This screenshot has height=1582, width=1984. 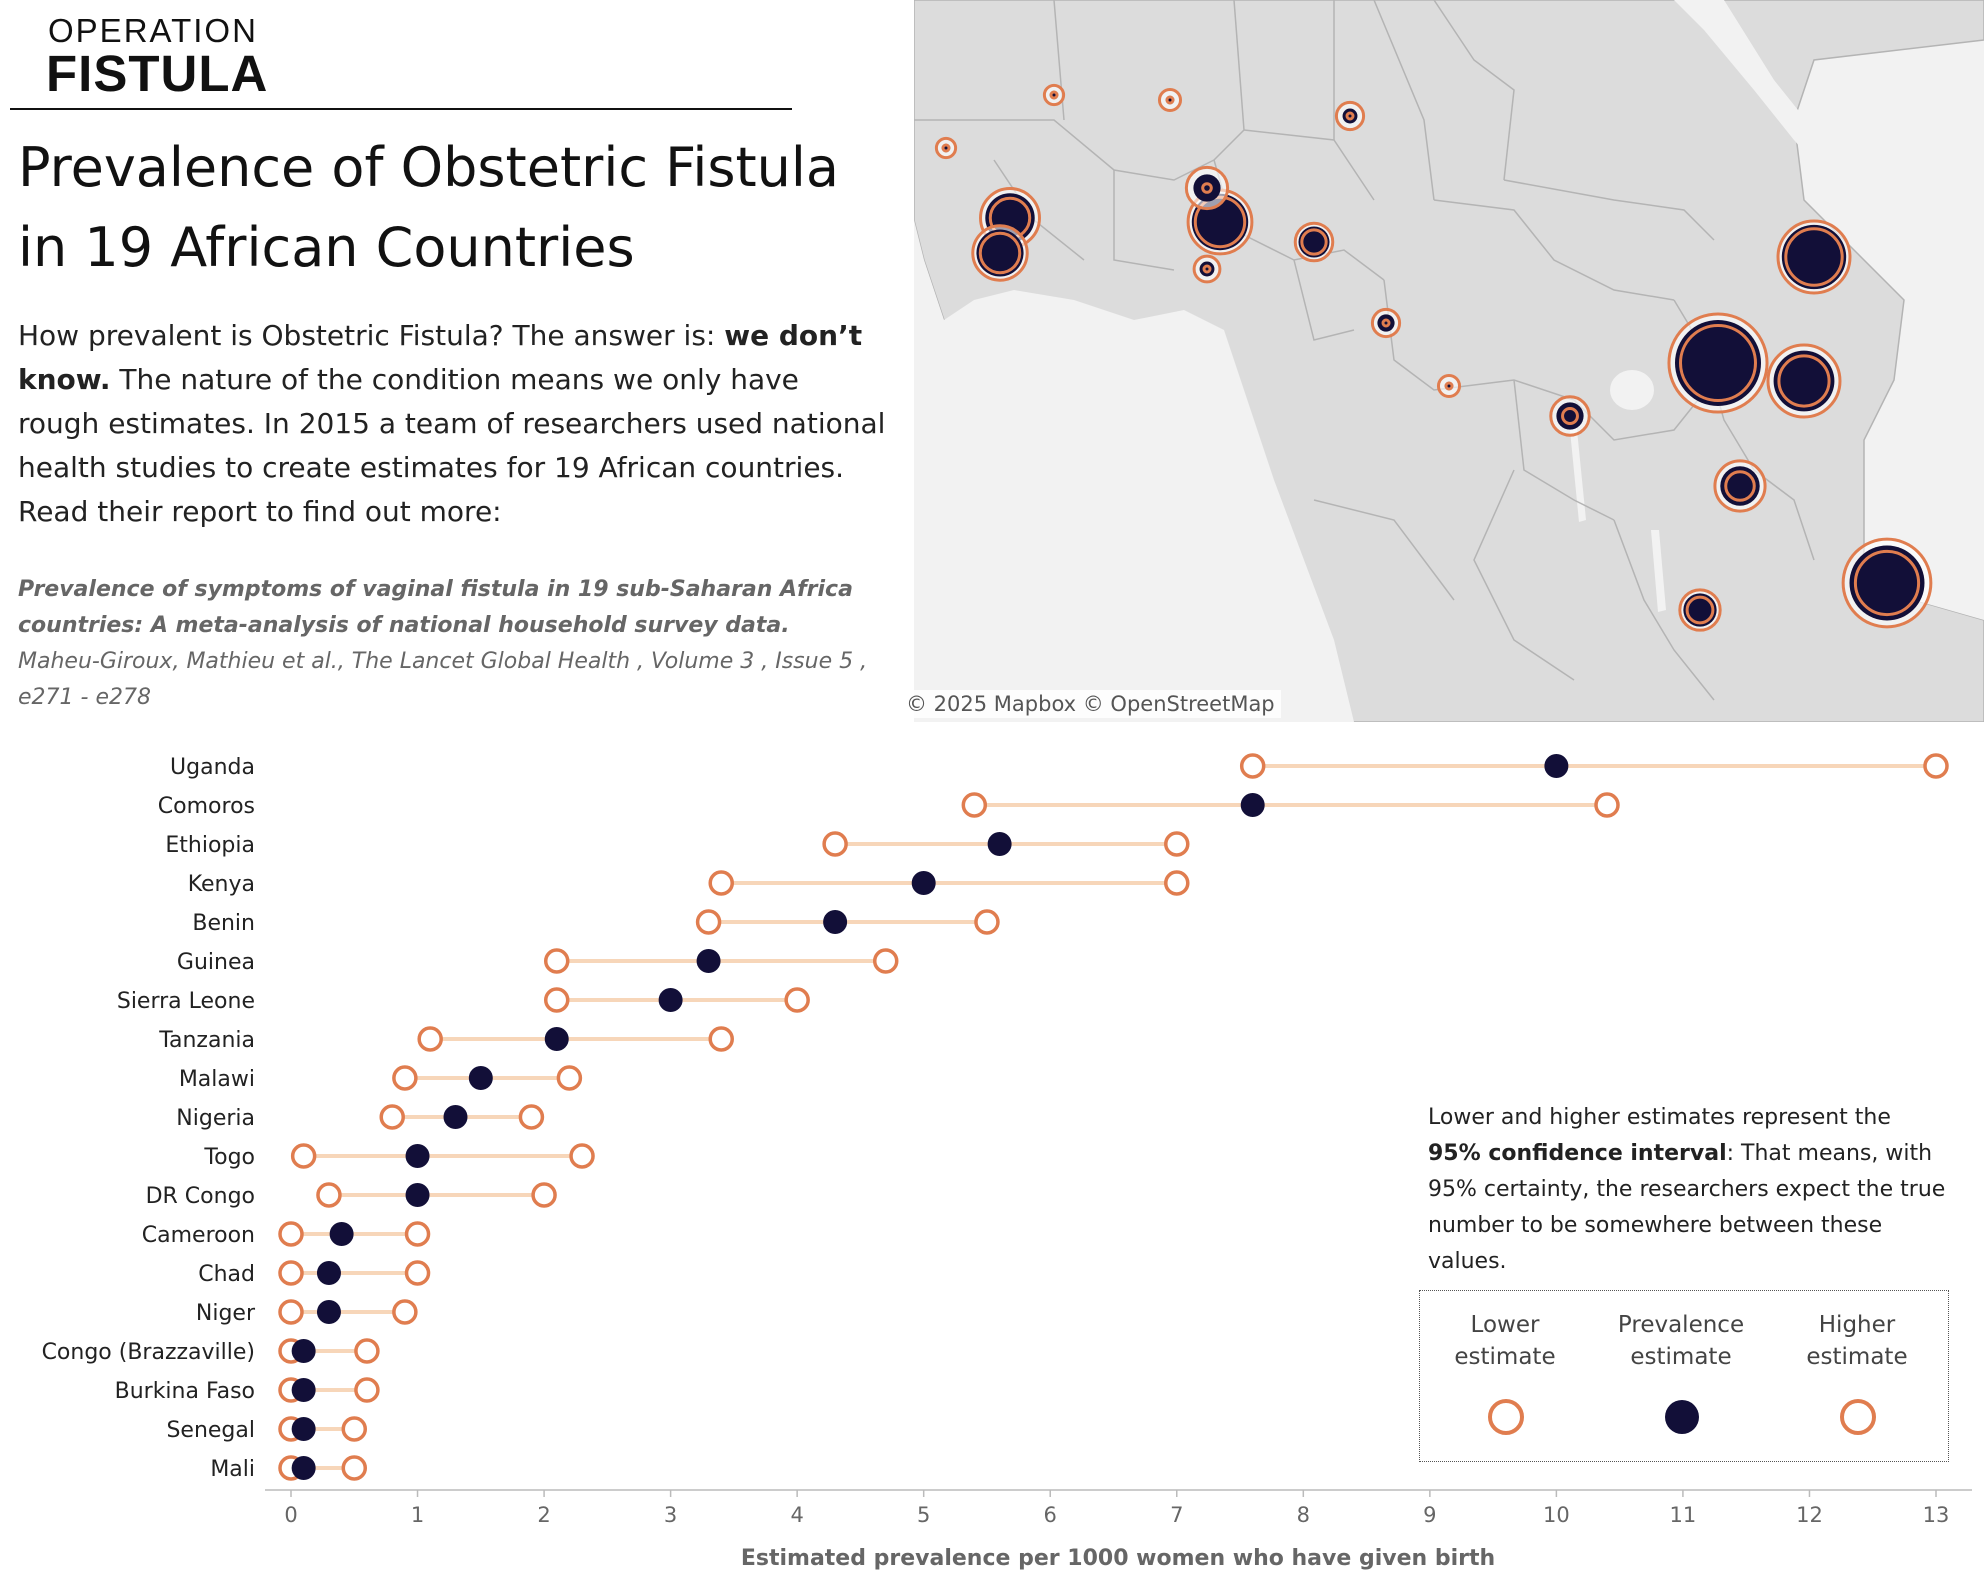 I want to click on prevalence-dot-ethiopia, so click(x=999, y=844).